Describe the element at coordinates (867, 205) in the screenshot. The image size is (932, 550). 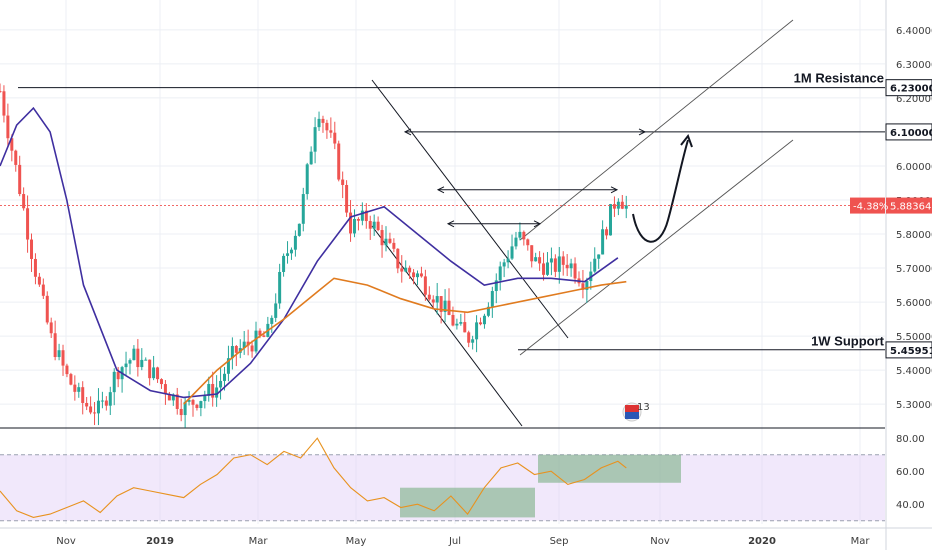
I see `change-tag-bg` at that location.